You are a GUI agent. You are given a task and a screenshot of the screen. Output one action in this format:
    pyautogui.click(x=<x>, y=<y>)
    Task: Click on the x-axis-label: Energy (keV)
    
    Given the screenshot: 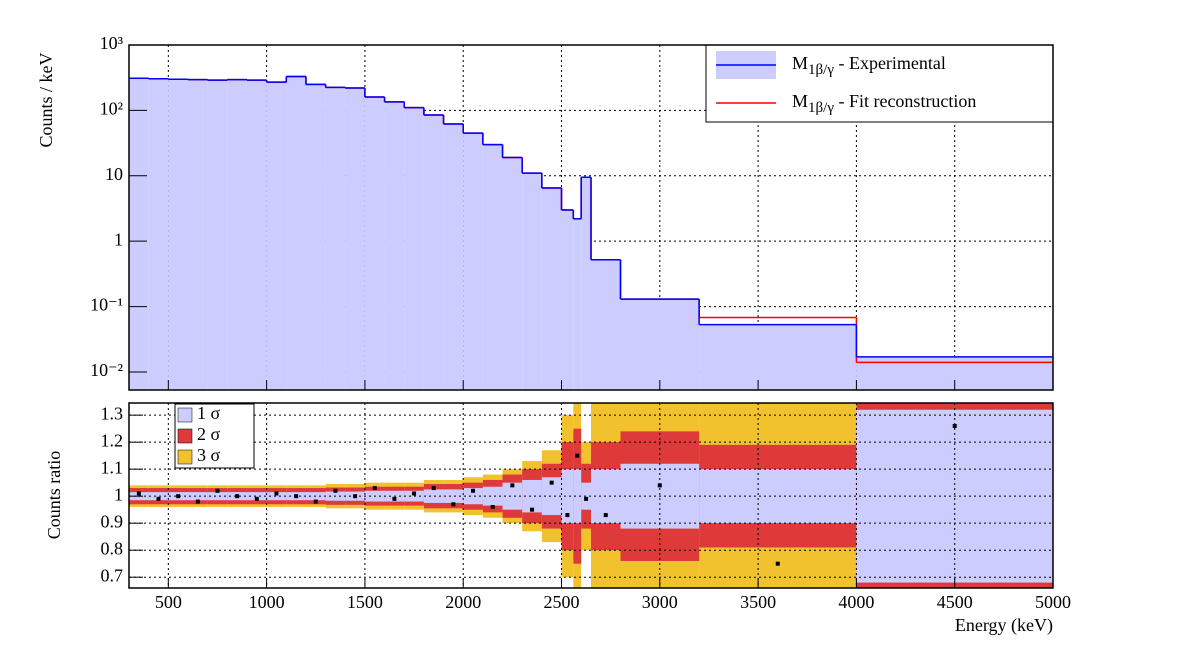 What is the action you would take?
    pyautogui.click(x=1004, y=625)
    